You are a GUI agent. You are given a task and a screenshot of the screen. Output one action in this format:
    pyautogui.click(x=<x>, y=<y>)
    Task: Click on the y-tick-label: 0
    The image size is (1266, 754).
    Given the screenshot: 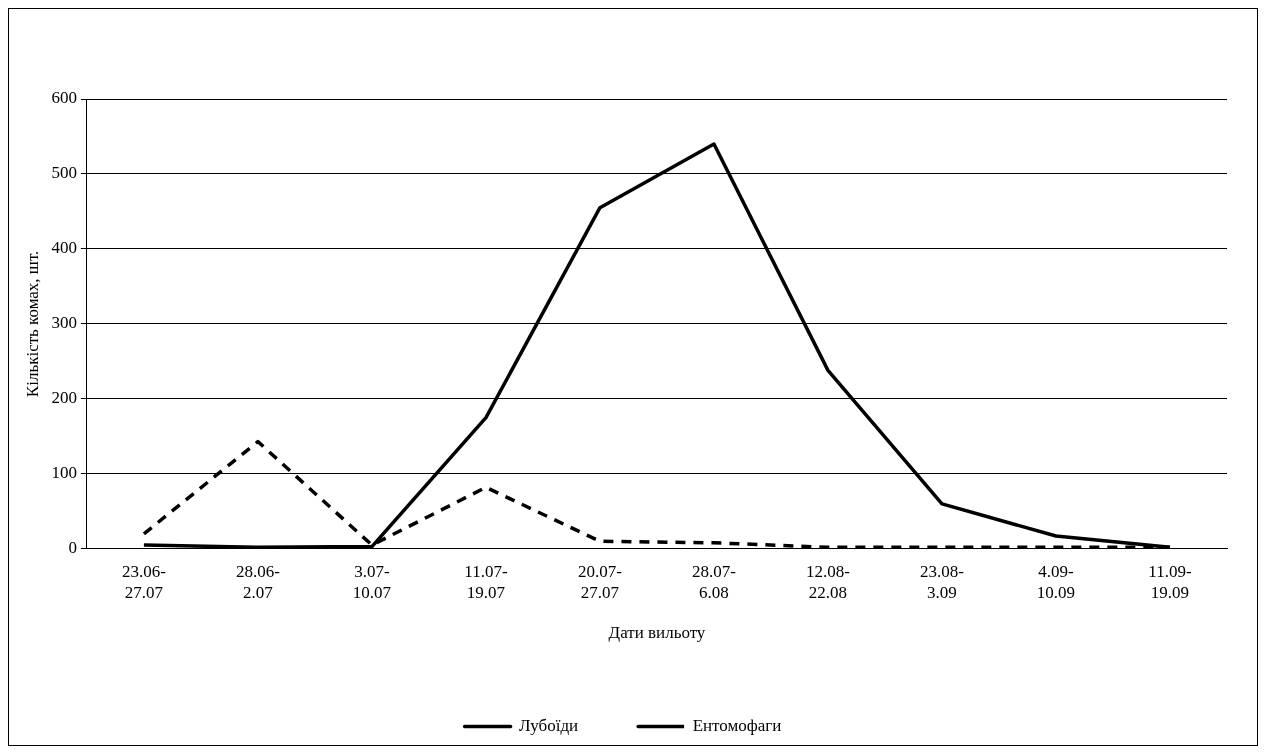 What is the action you would take?
    pyautogui.click(x=72, y=548)
    